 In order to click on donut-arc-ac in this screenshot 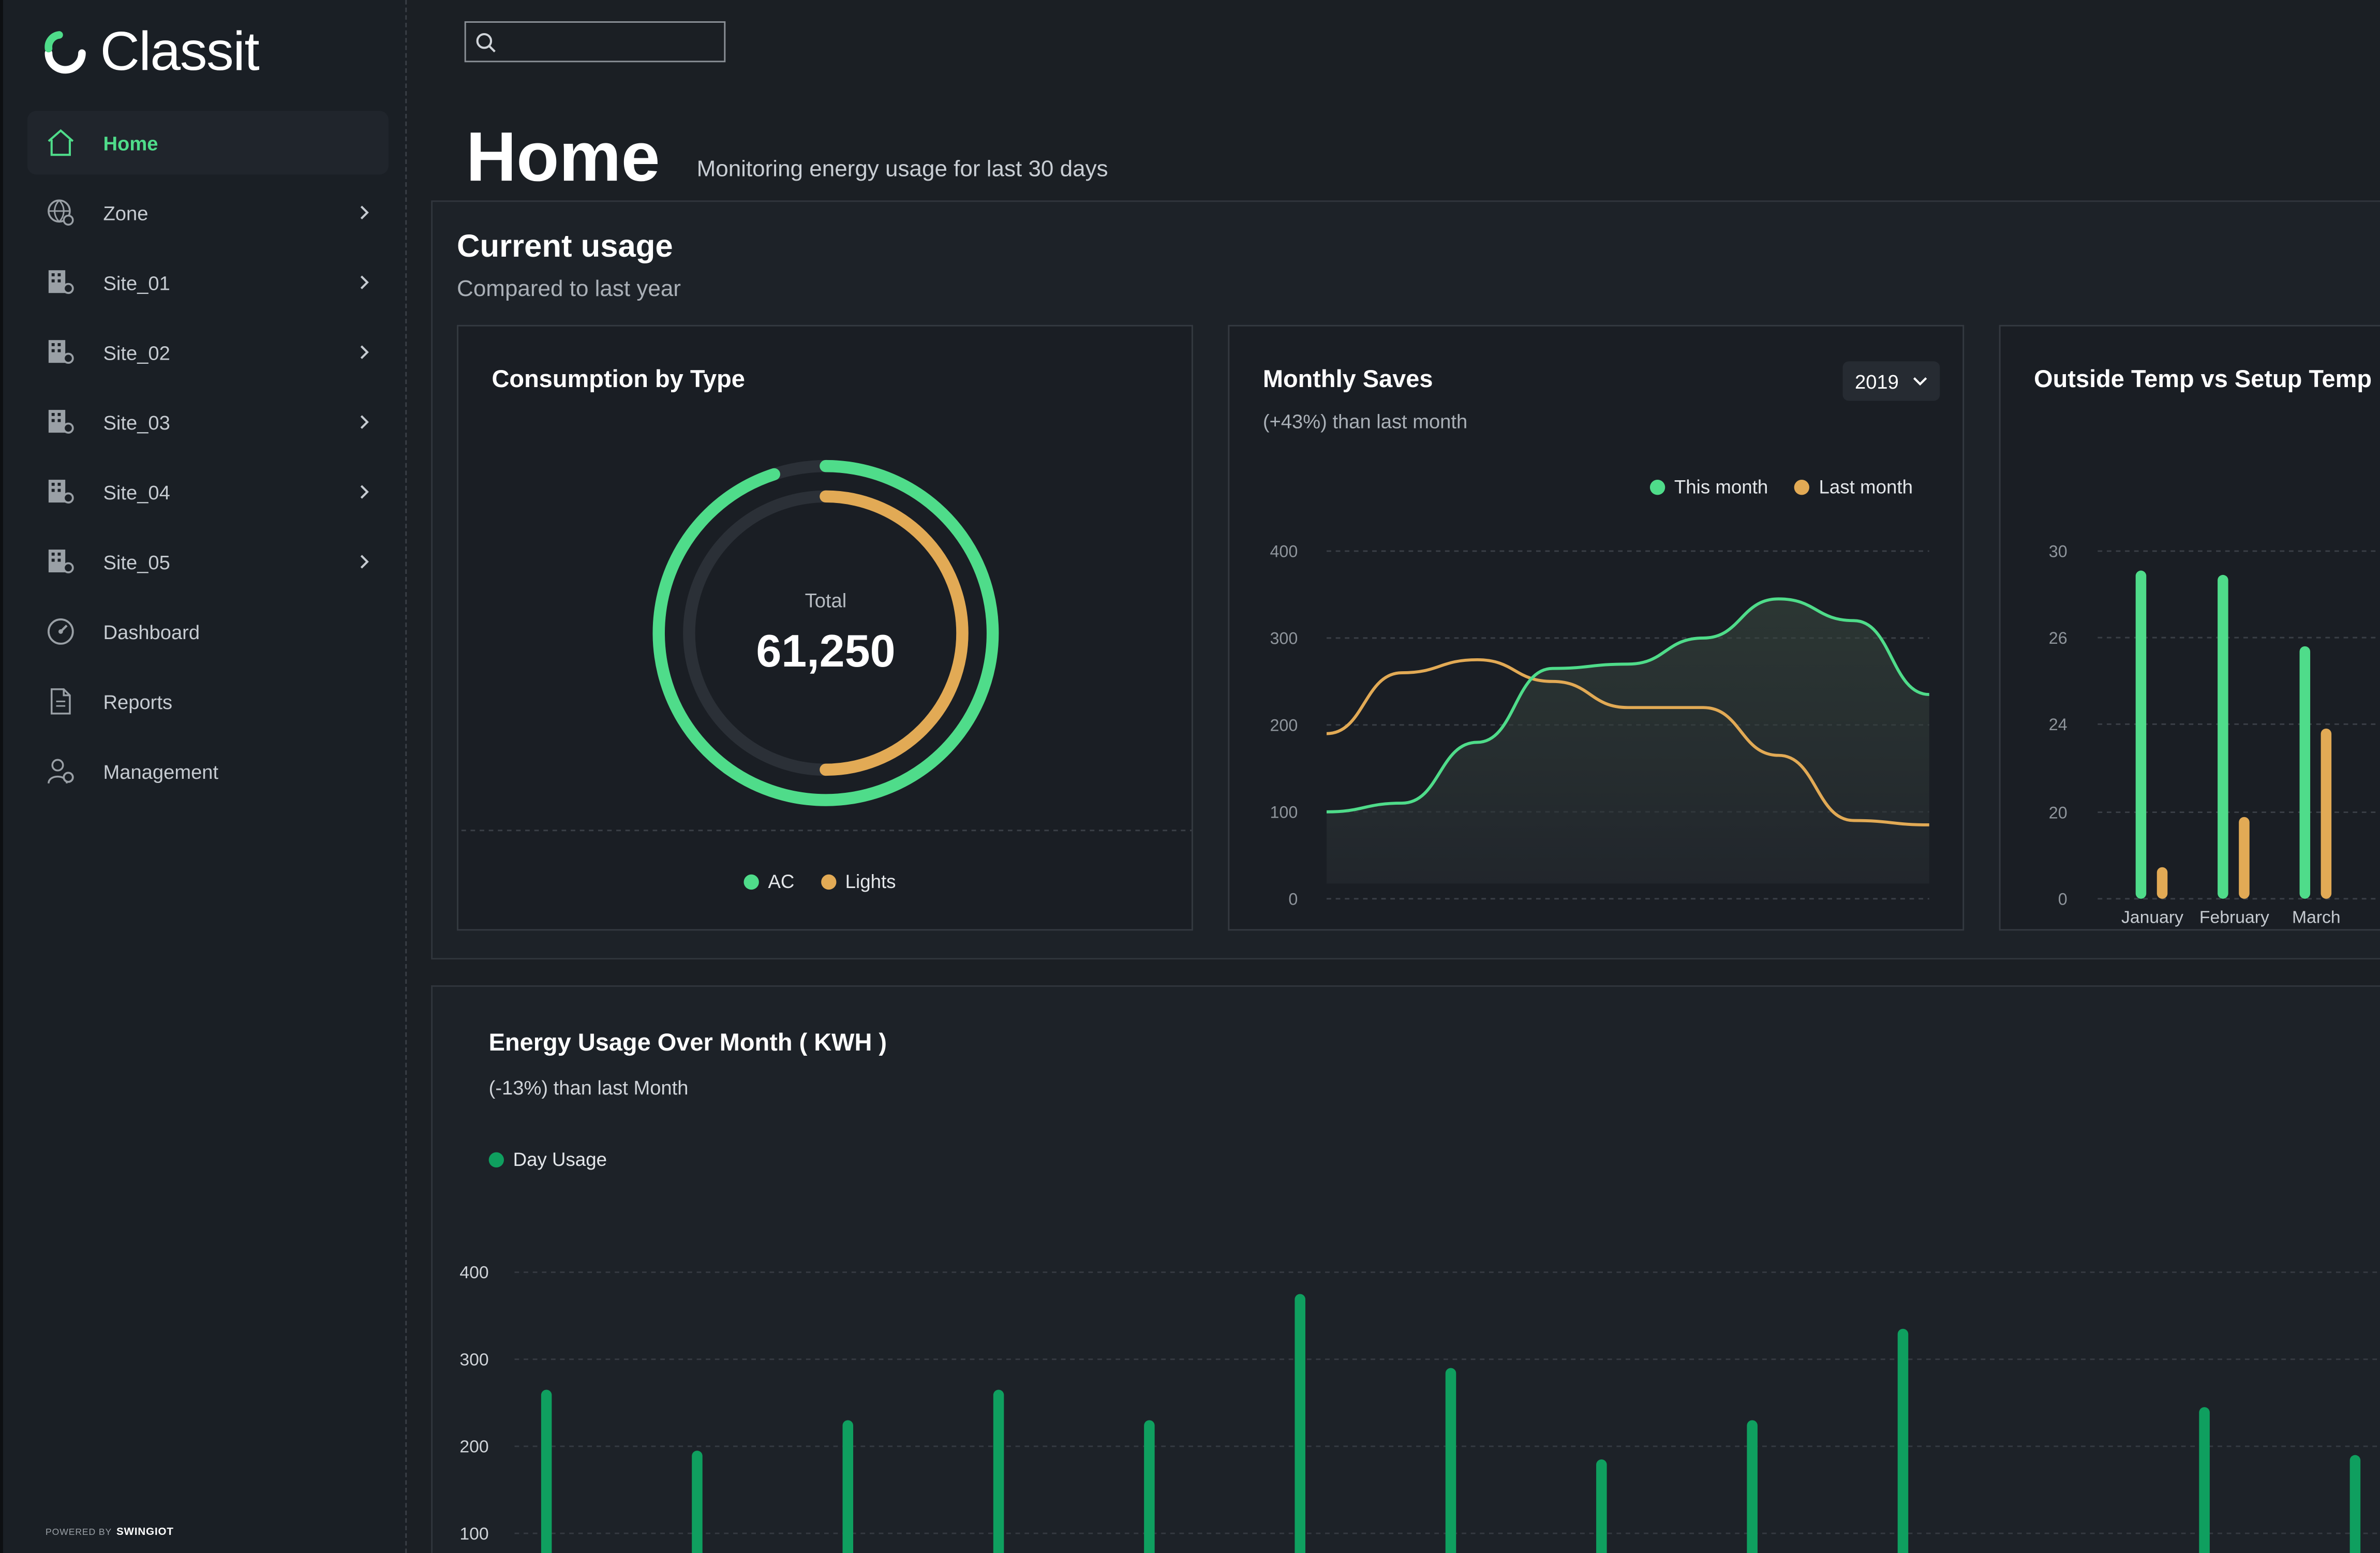, I will do `click(826, 633)`.